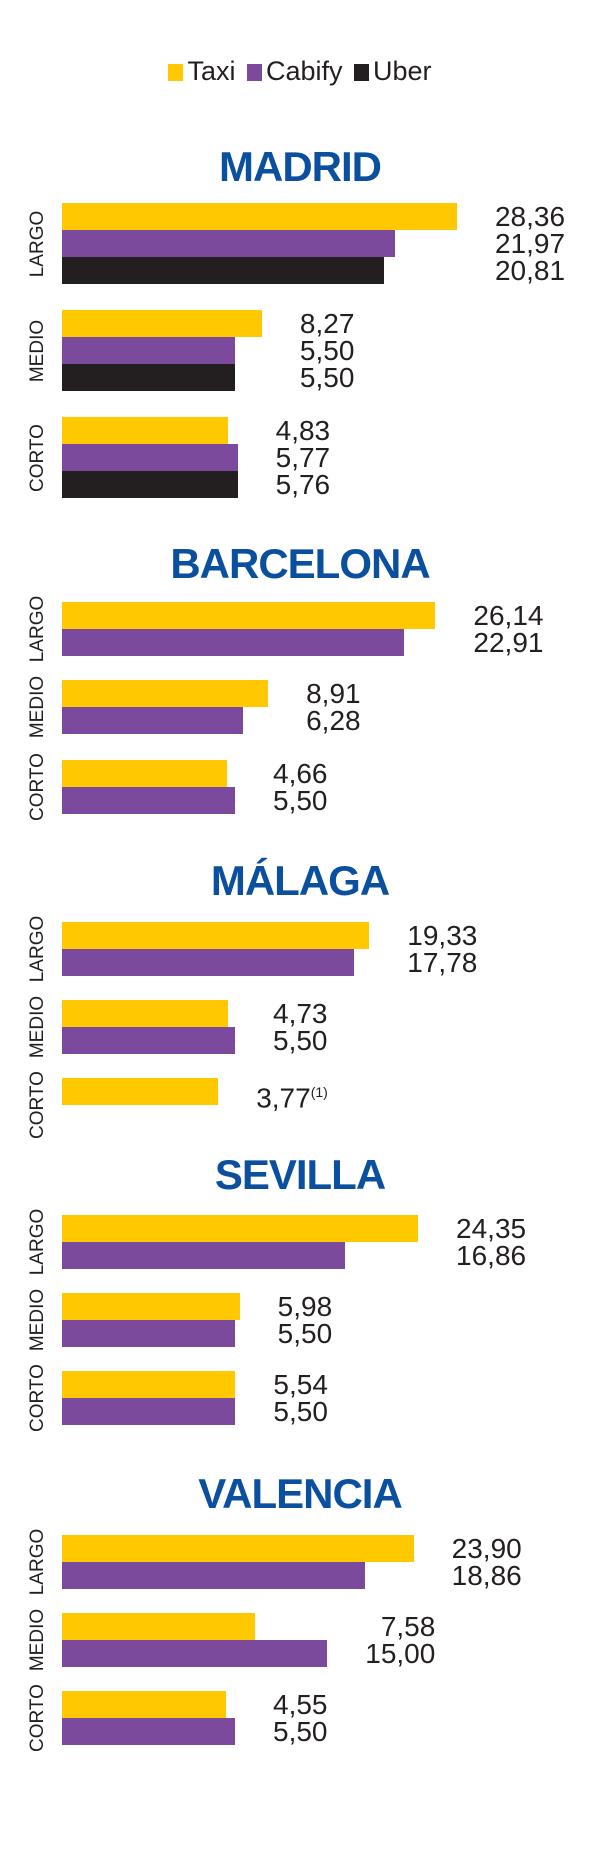  I want to click on legend-item-taxi: Taxi, so click(201, 71).